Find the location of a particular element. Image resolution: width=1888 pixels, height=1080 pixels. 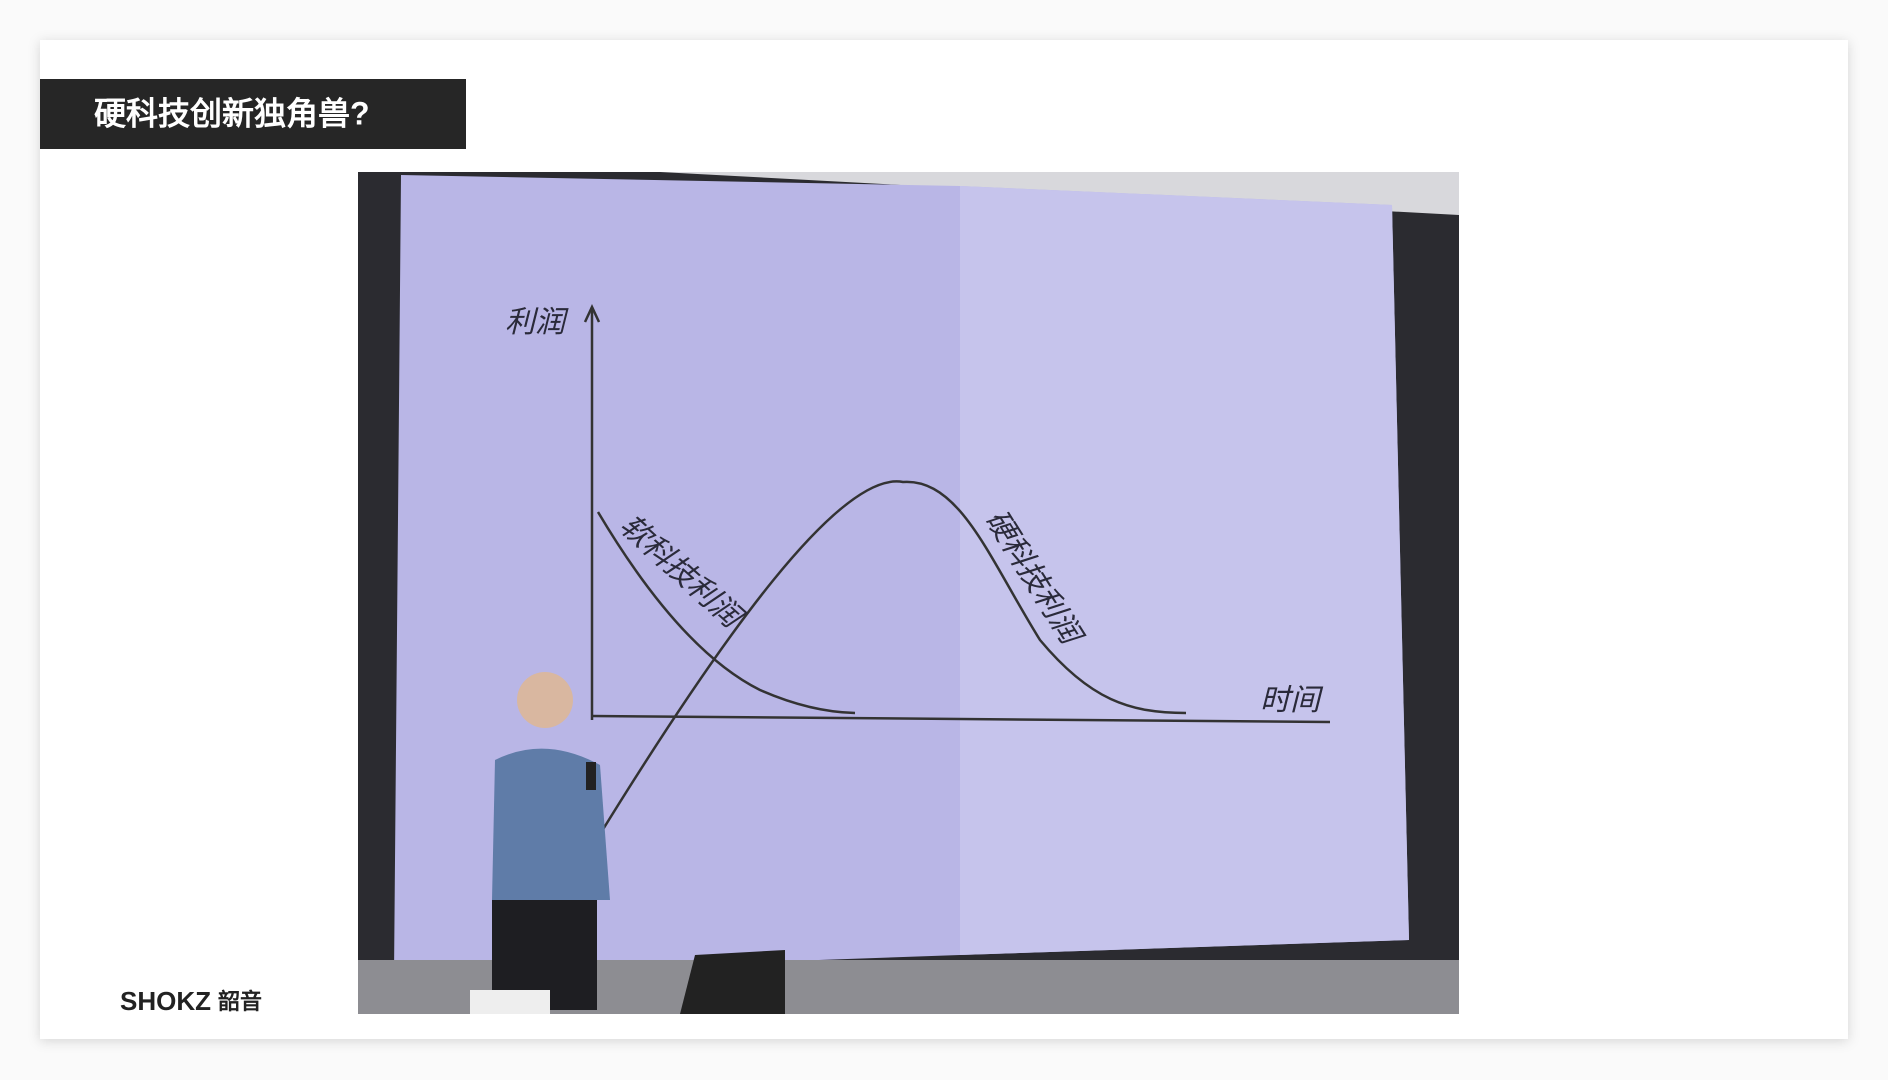

logo-cn: 韶音 is located at coordinates (240, 1001).